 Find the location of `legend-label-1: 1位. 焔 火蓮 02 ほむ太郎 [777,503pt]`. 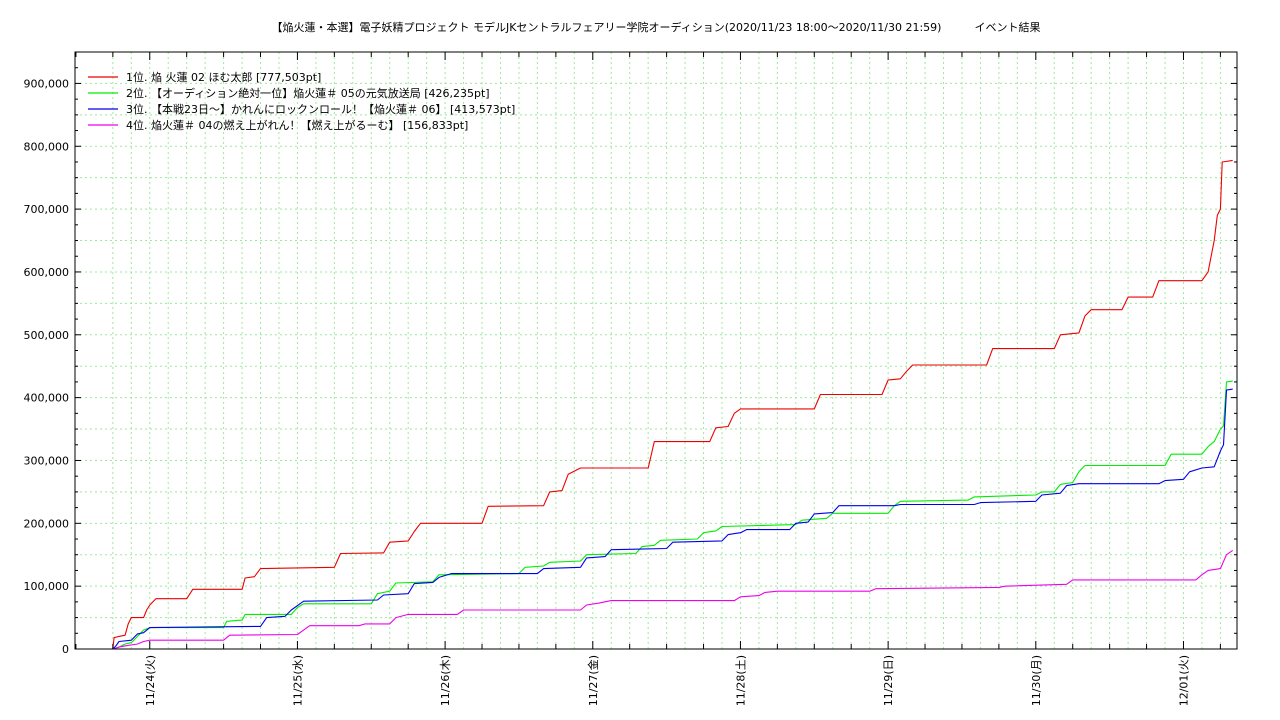

legend-label-1: 1位. 焔 火蓮 02 ほむ太郎 [777,503pt] is located at coordinates (223, 77).